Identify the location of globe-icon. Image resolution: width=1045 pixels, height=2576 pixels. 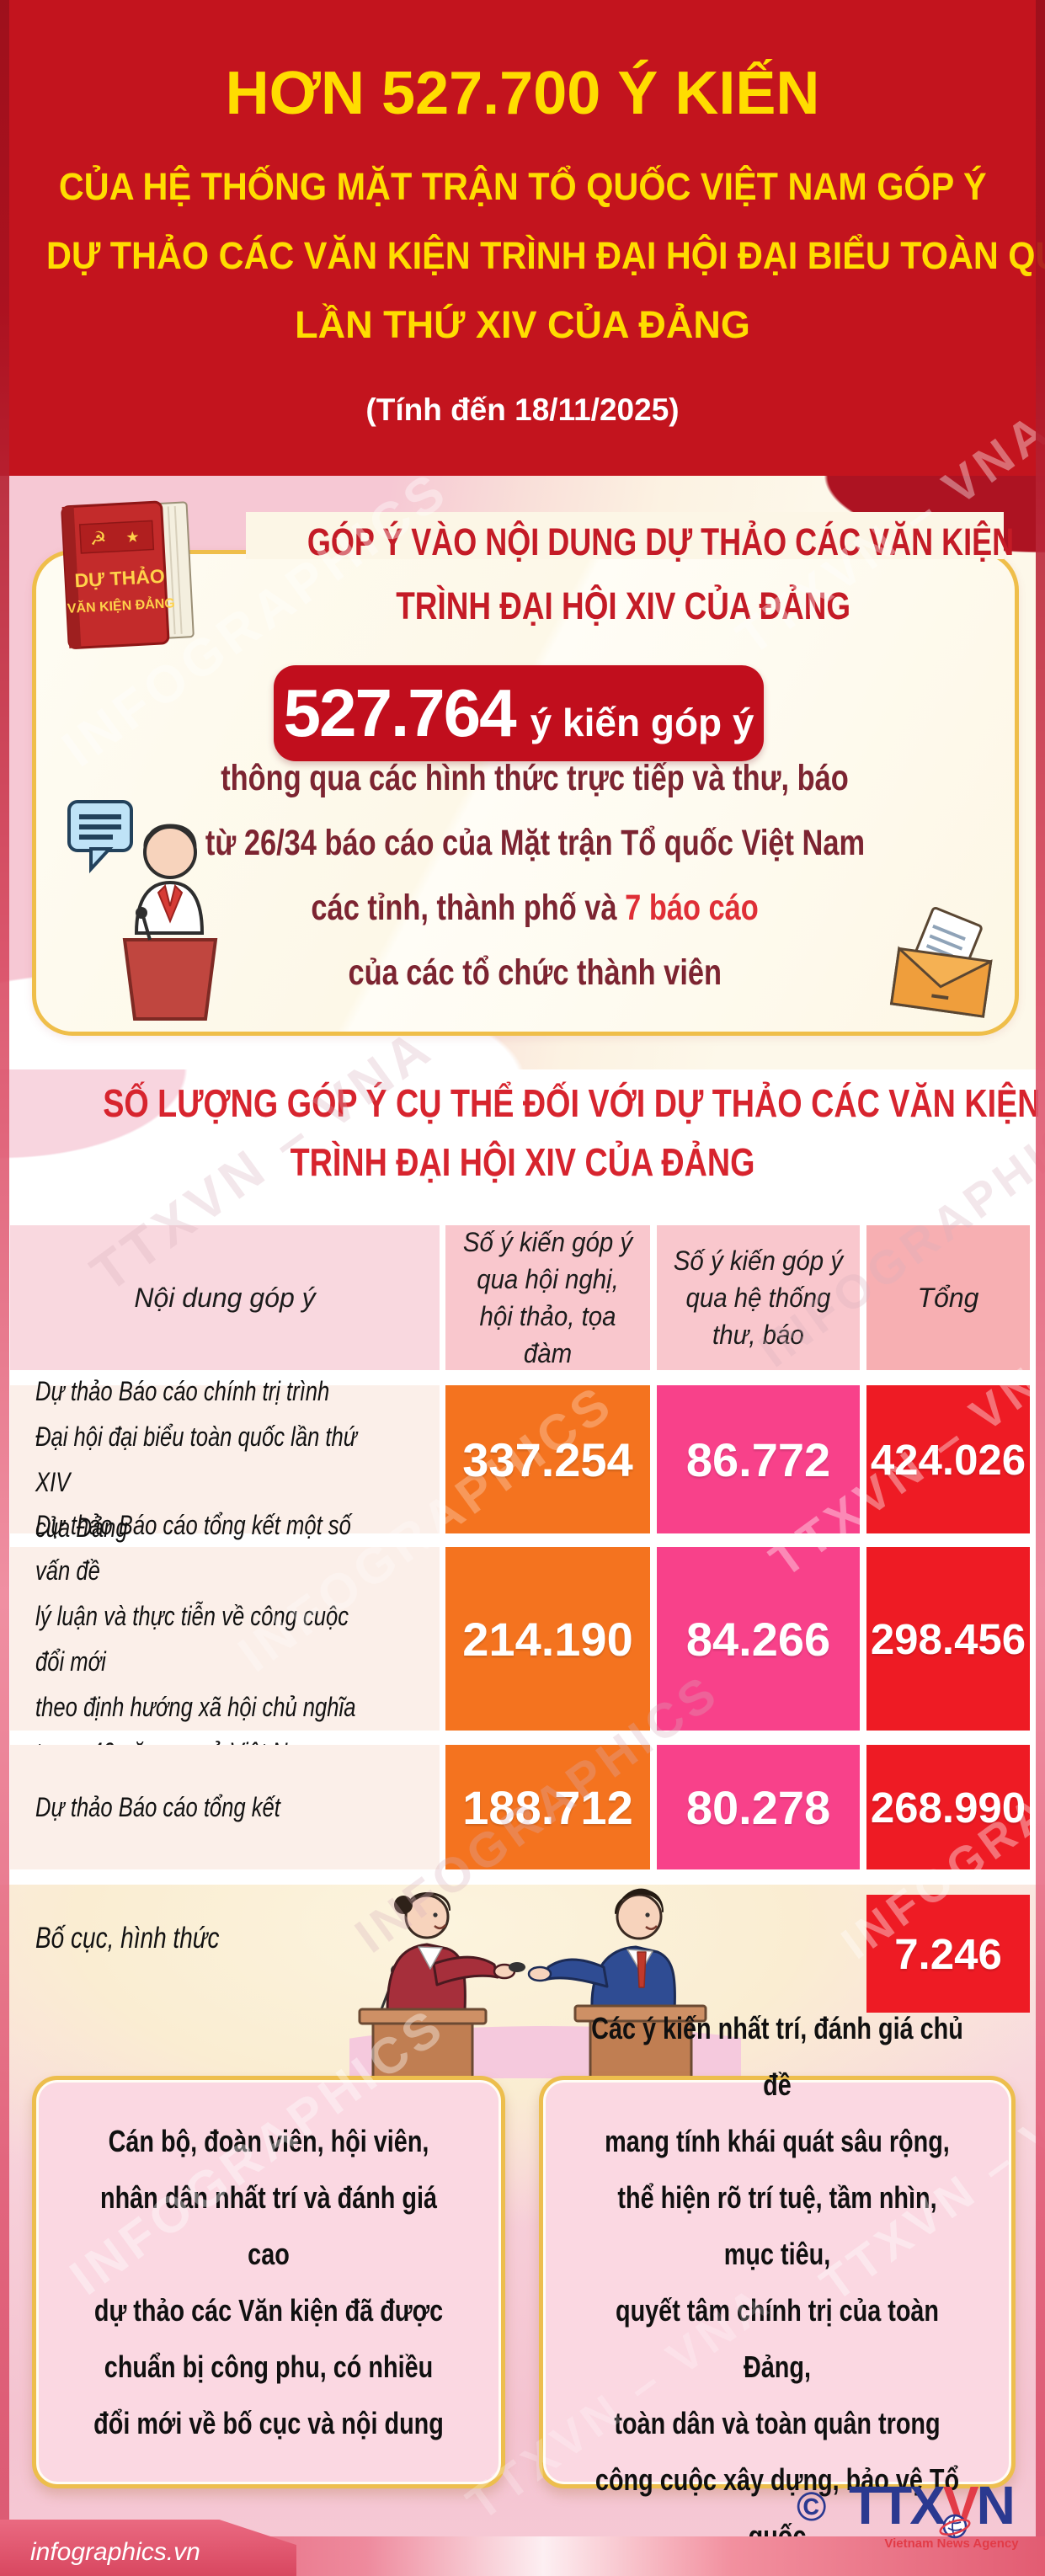
(955, 2526).